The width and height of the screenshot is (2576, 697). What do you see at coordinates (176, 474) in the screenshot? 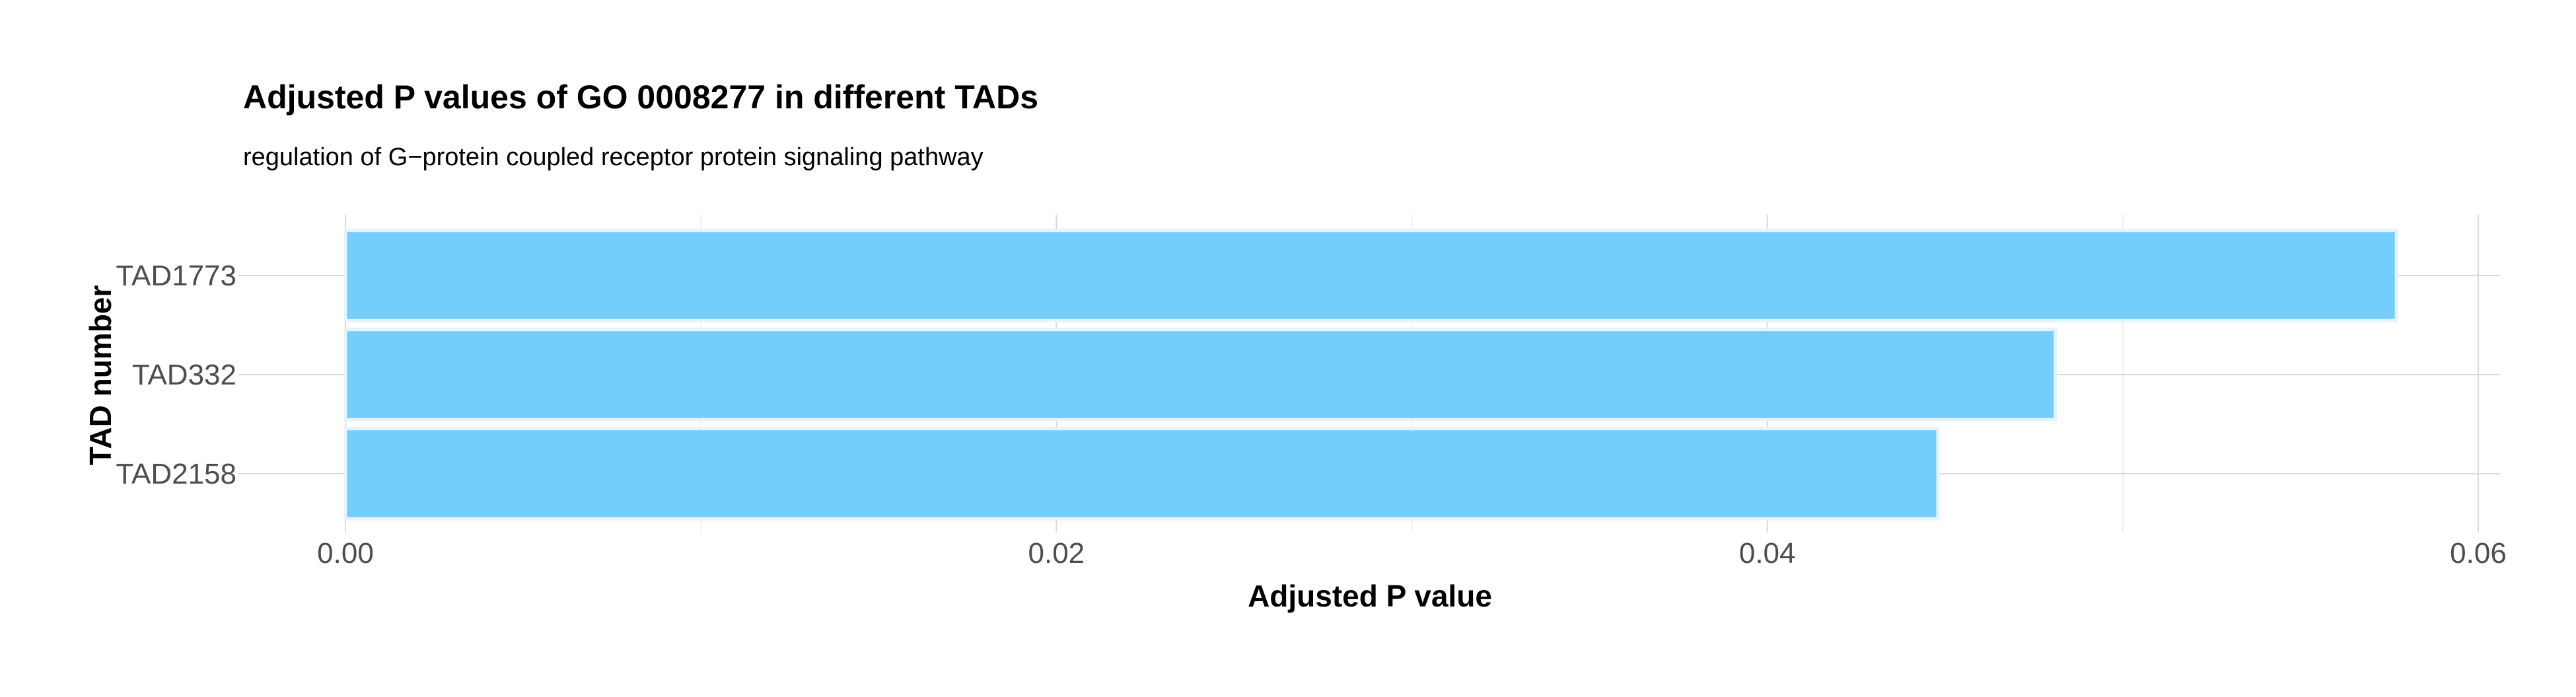
I see `y-tick-label: TAD2158` at bounding box center [176, 474].